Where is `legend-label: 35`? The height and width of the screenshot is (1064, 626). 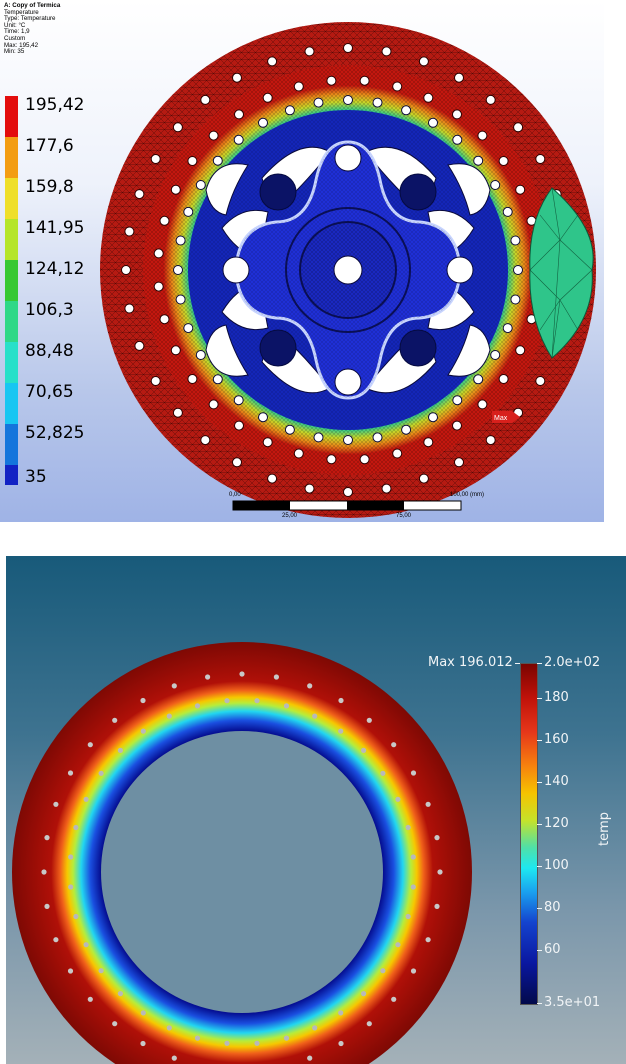 legend-label: 35 is located at coordinates (36, 477).